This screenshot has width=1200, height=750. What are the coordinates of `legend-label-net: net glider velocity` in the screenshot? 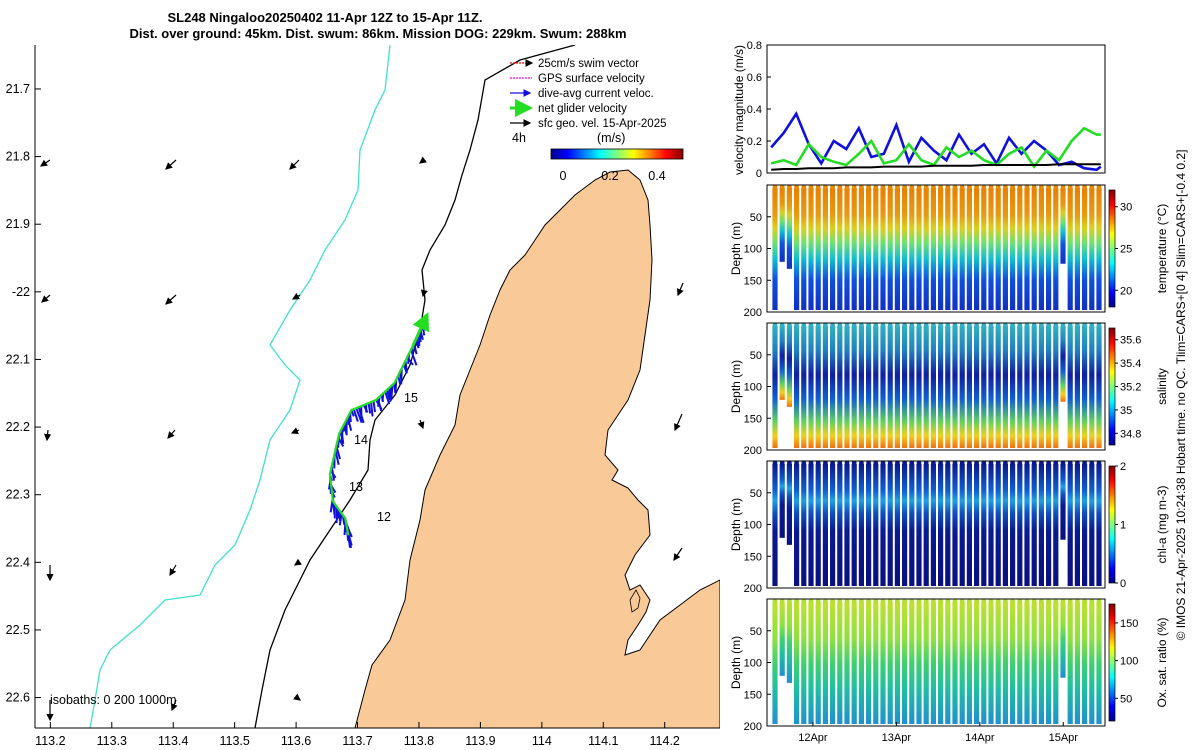 It's located at (582, 109).